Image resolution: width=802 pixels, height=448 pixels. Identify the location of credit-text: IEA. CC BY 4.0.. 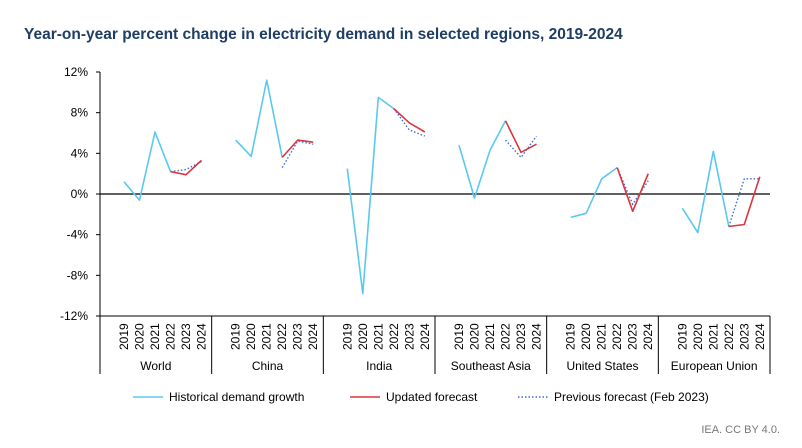
(740, 430).